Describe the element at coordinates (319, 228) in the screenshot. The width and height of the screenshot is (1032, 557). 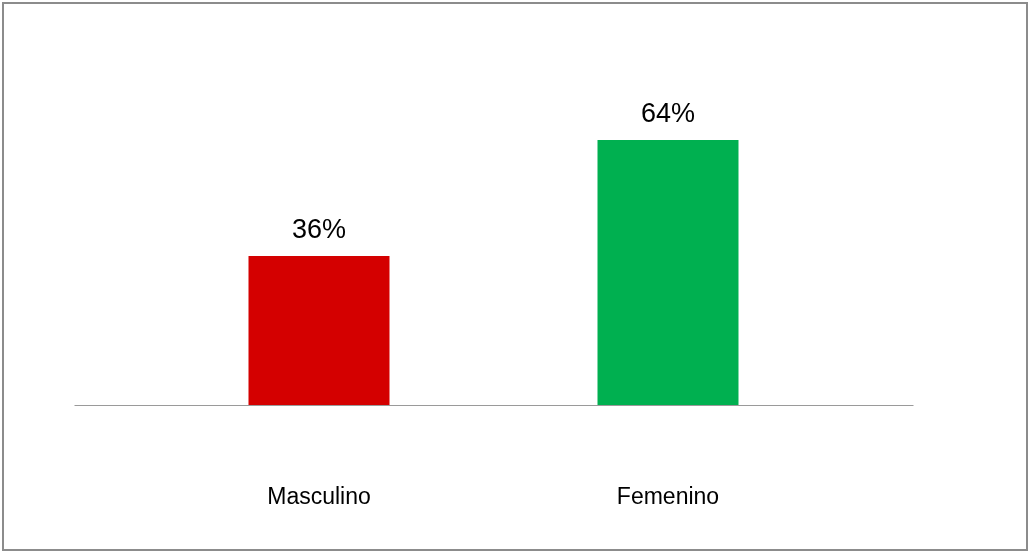
I see `data-label: 36%` at that location.